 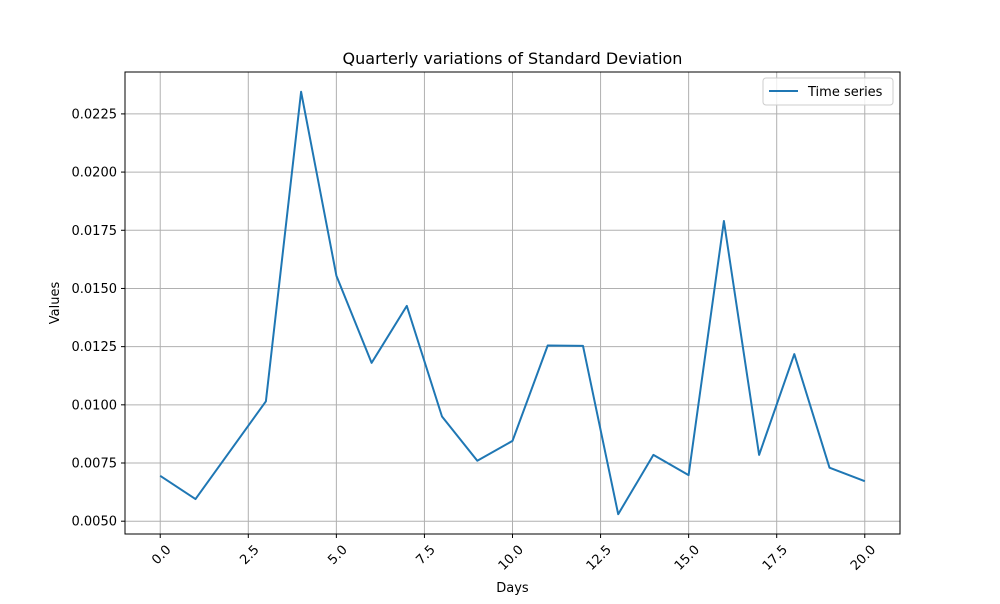 What do you see at coordinates (95, 289) in the screenshot?
I see `y-tick-label: 0.0150` at bounding box center [95, 289].